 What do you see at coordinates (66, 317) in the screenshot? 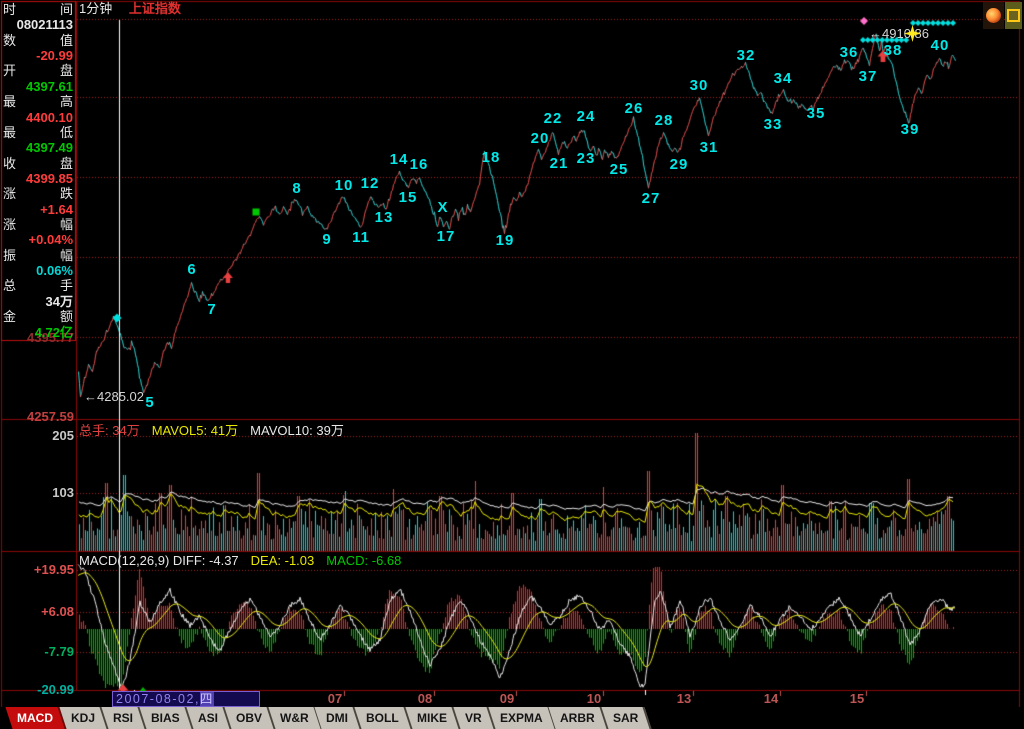
I see `quote-label-char: 额` at bounding box center [66, 317].